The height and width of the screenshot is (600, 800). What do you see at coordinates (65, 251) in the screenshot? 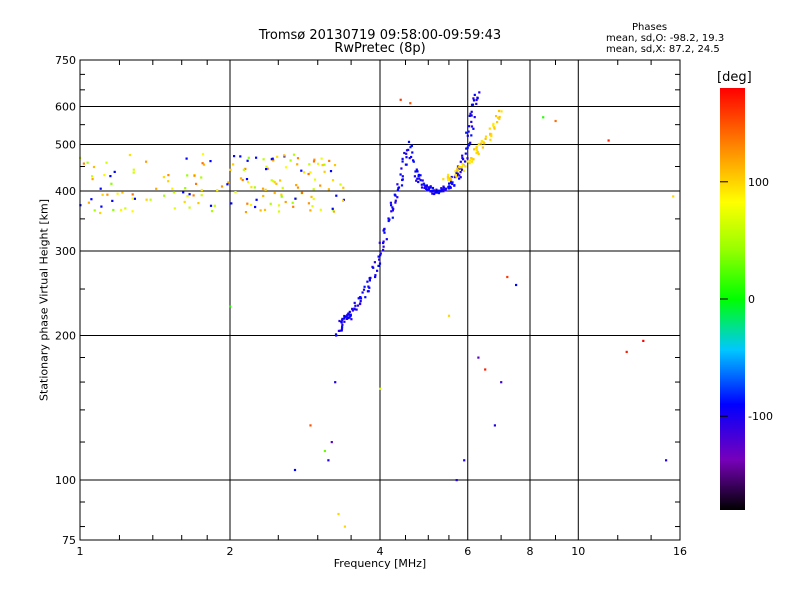
I see `y-tick-label: 300` at bounding box center [65, 251].